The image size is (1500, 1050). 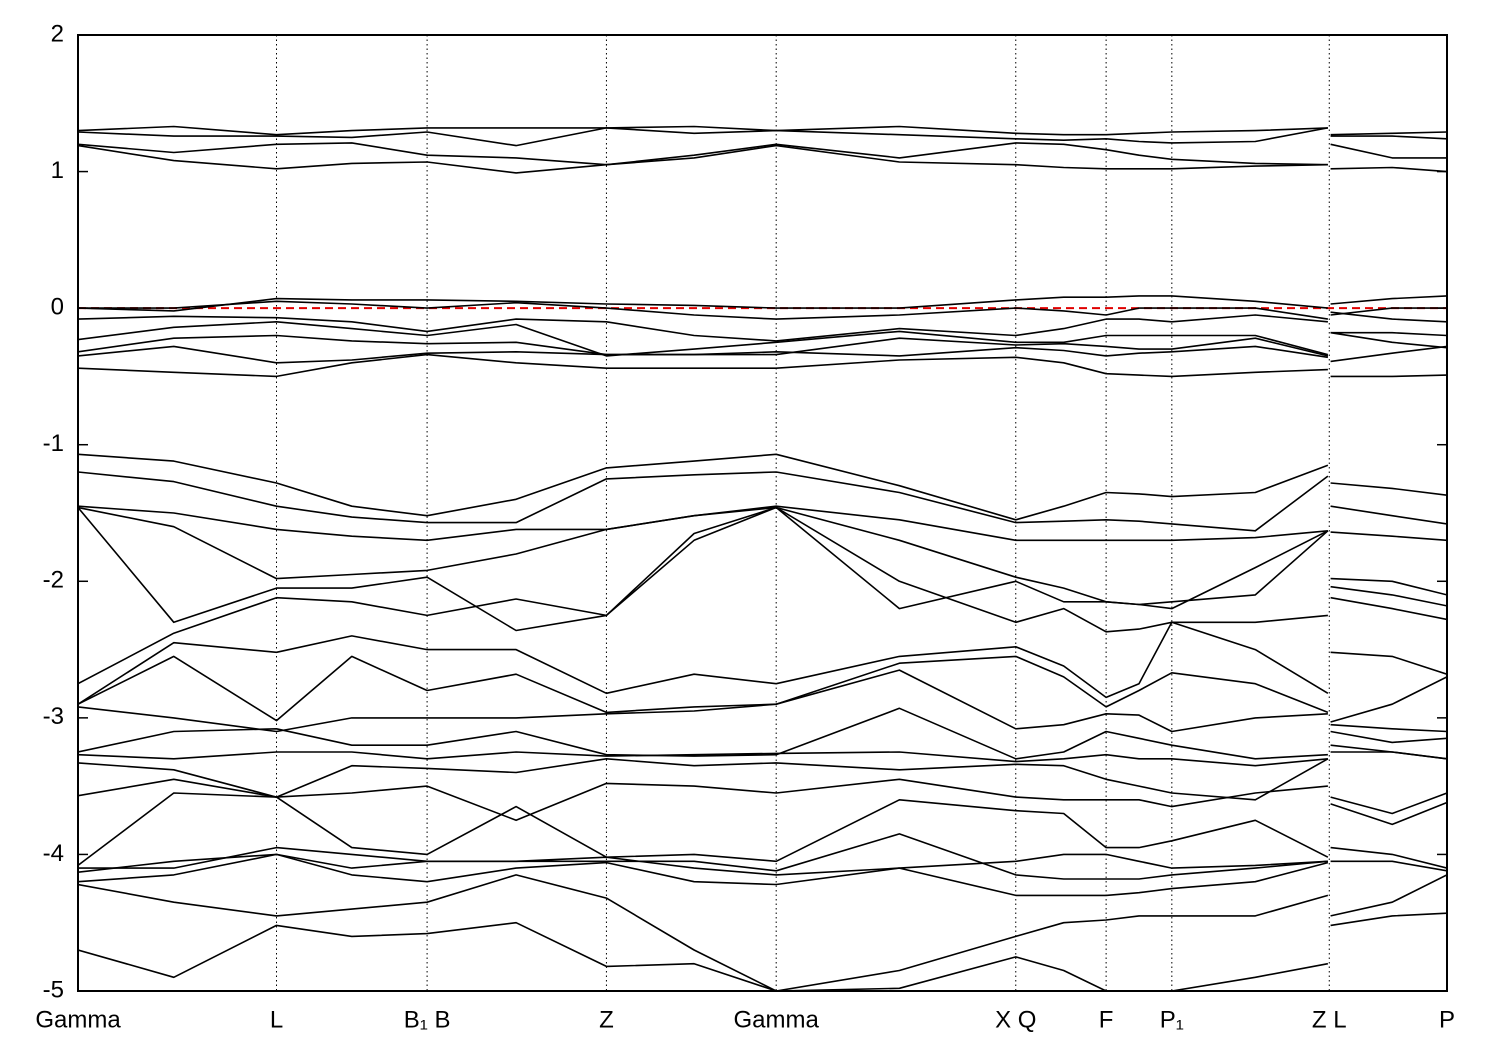 I want to click on x-tick-label: P₁, so click(x=1172, y=1019).